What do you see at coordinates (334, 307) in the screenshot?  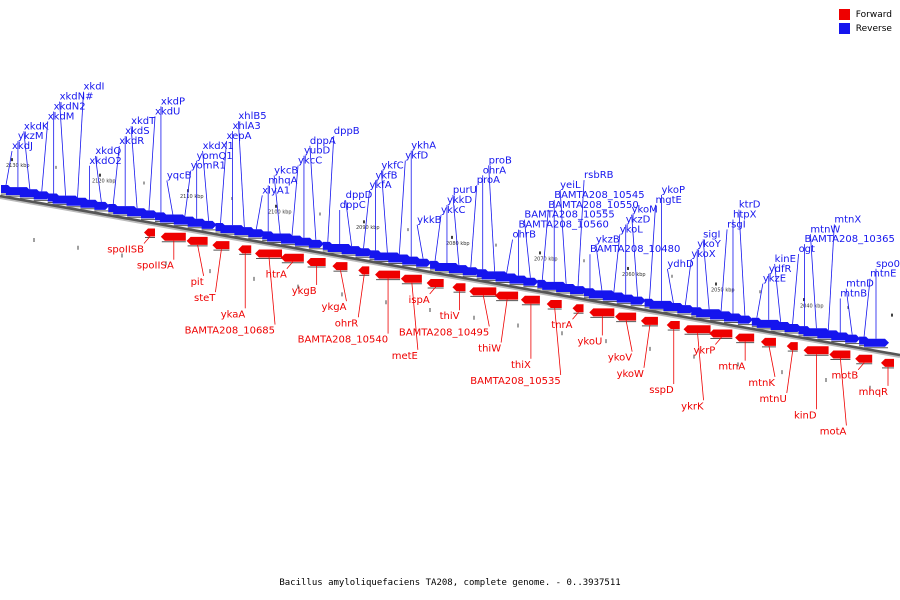 I see `gene-label-ykga: ykgA` at bounding box center [334, 307].